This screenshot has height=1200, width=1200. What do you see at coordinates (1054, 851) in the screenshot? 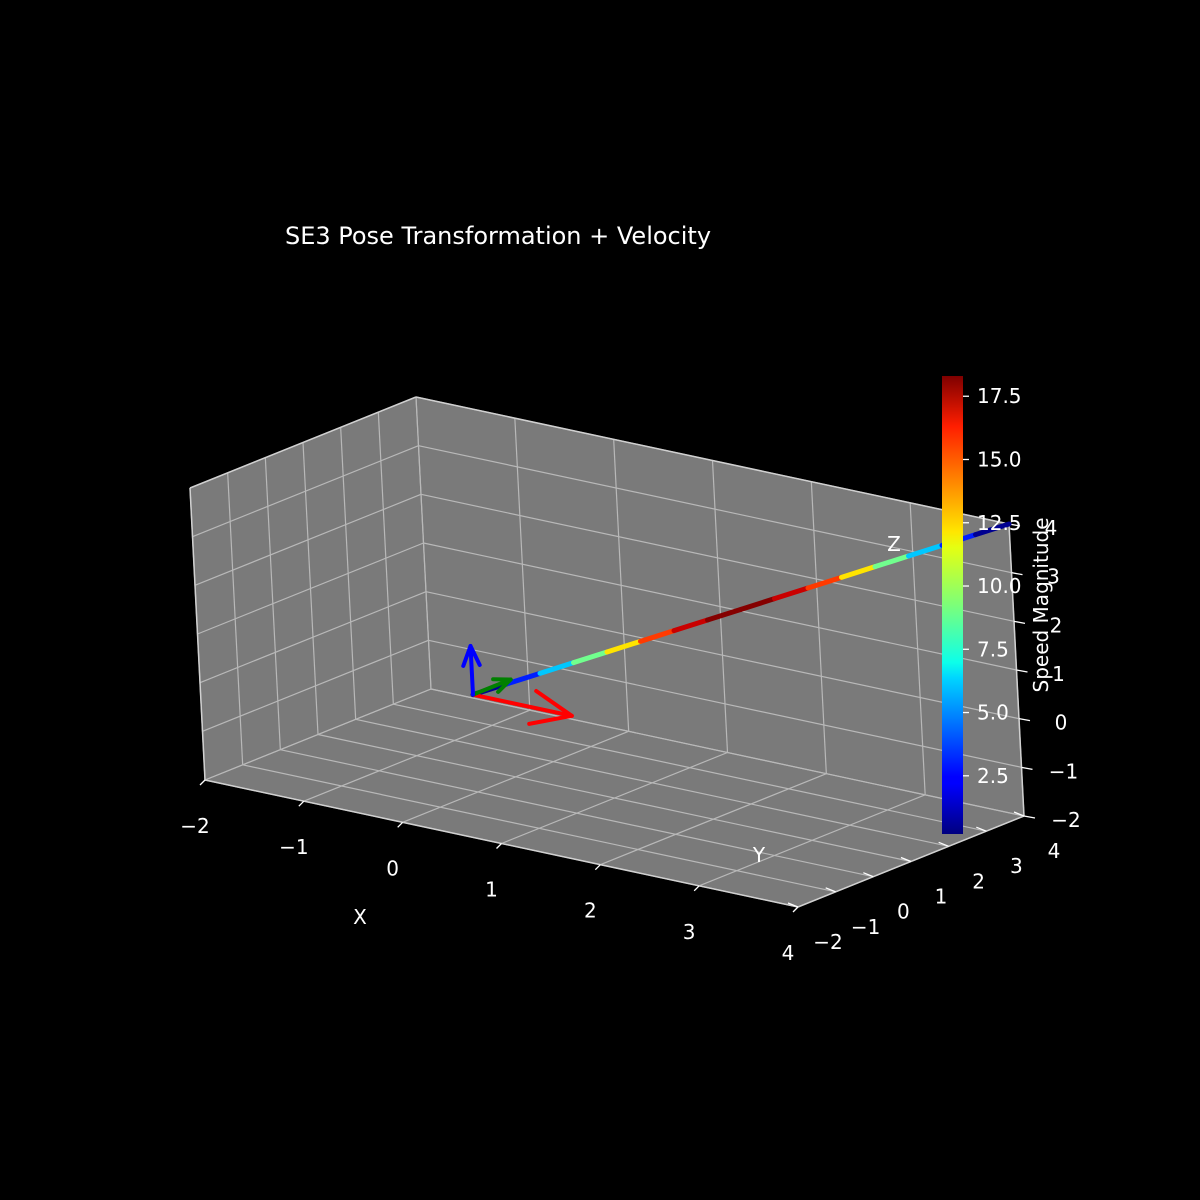
I see `y-tick-label: 4` at bounding box center [1054, 851].